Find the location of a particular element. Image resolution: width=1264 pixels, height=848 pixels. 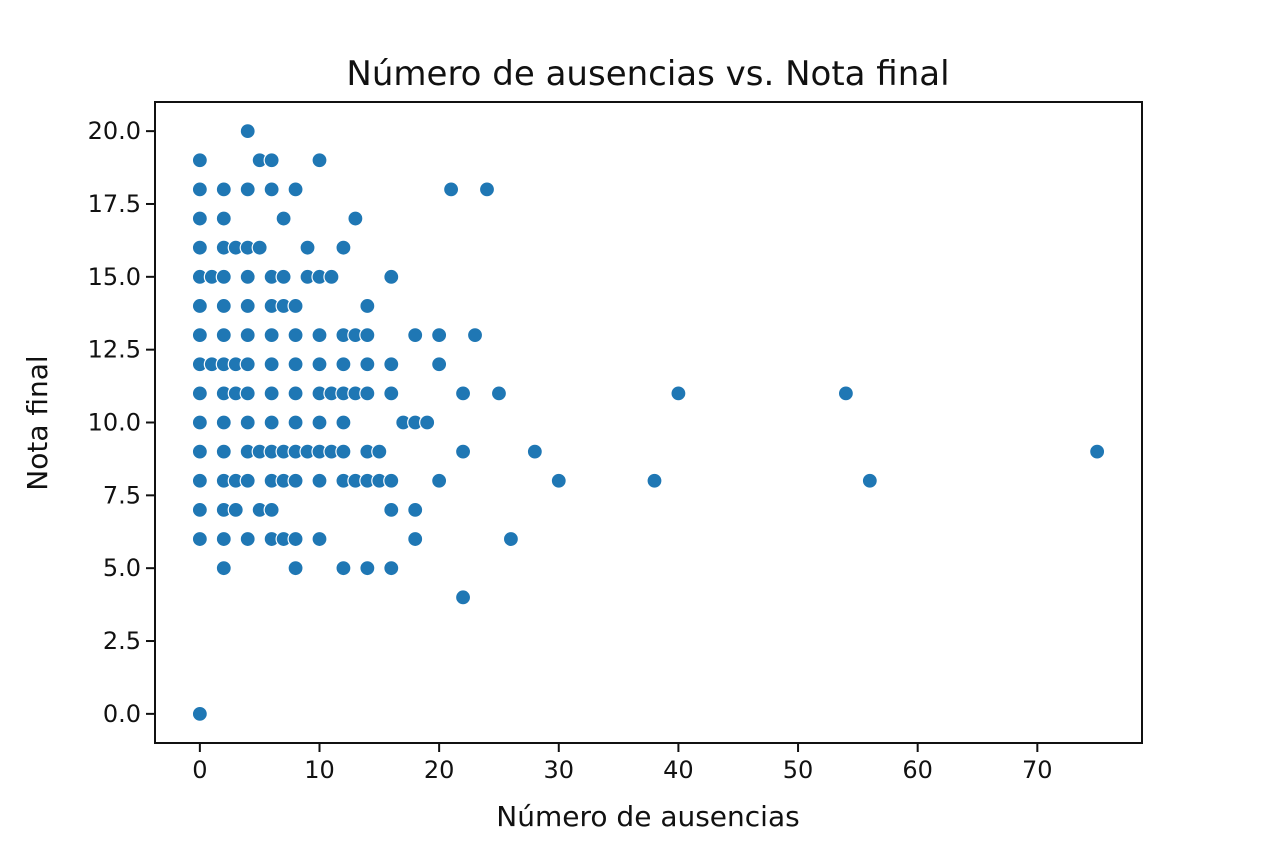

x-tick-label: 40 is located at coordinates (678, 770).